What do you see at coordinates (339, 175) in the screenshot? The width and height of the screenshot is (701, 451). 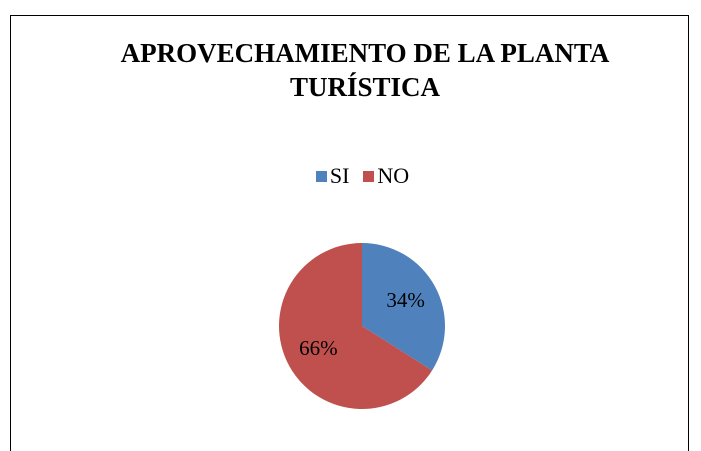 I see `legend-label: SI` at bounding box center [339, 175].